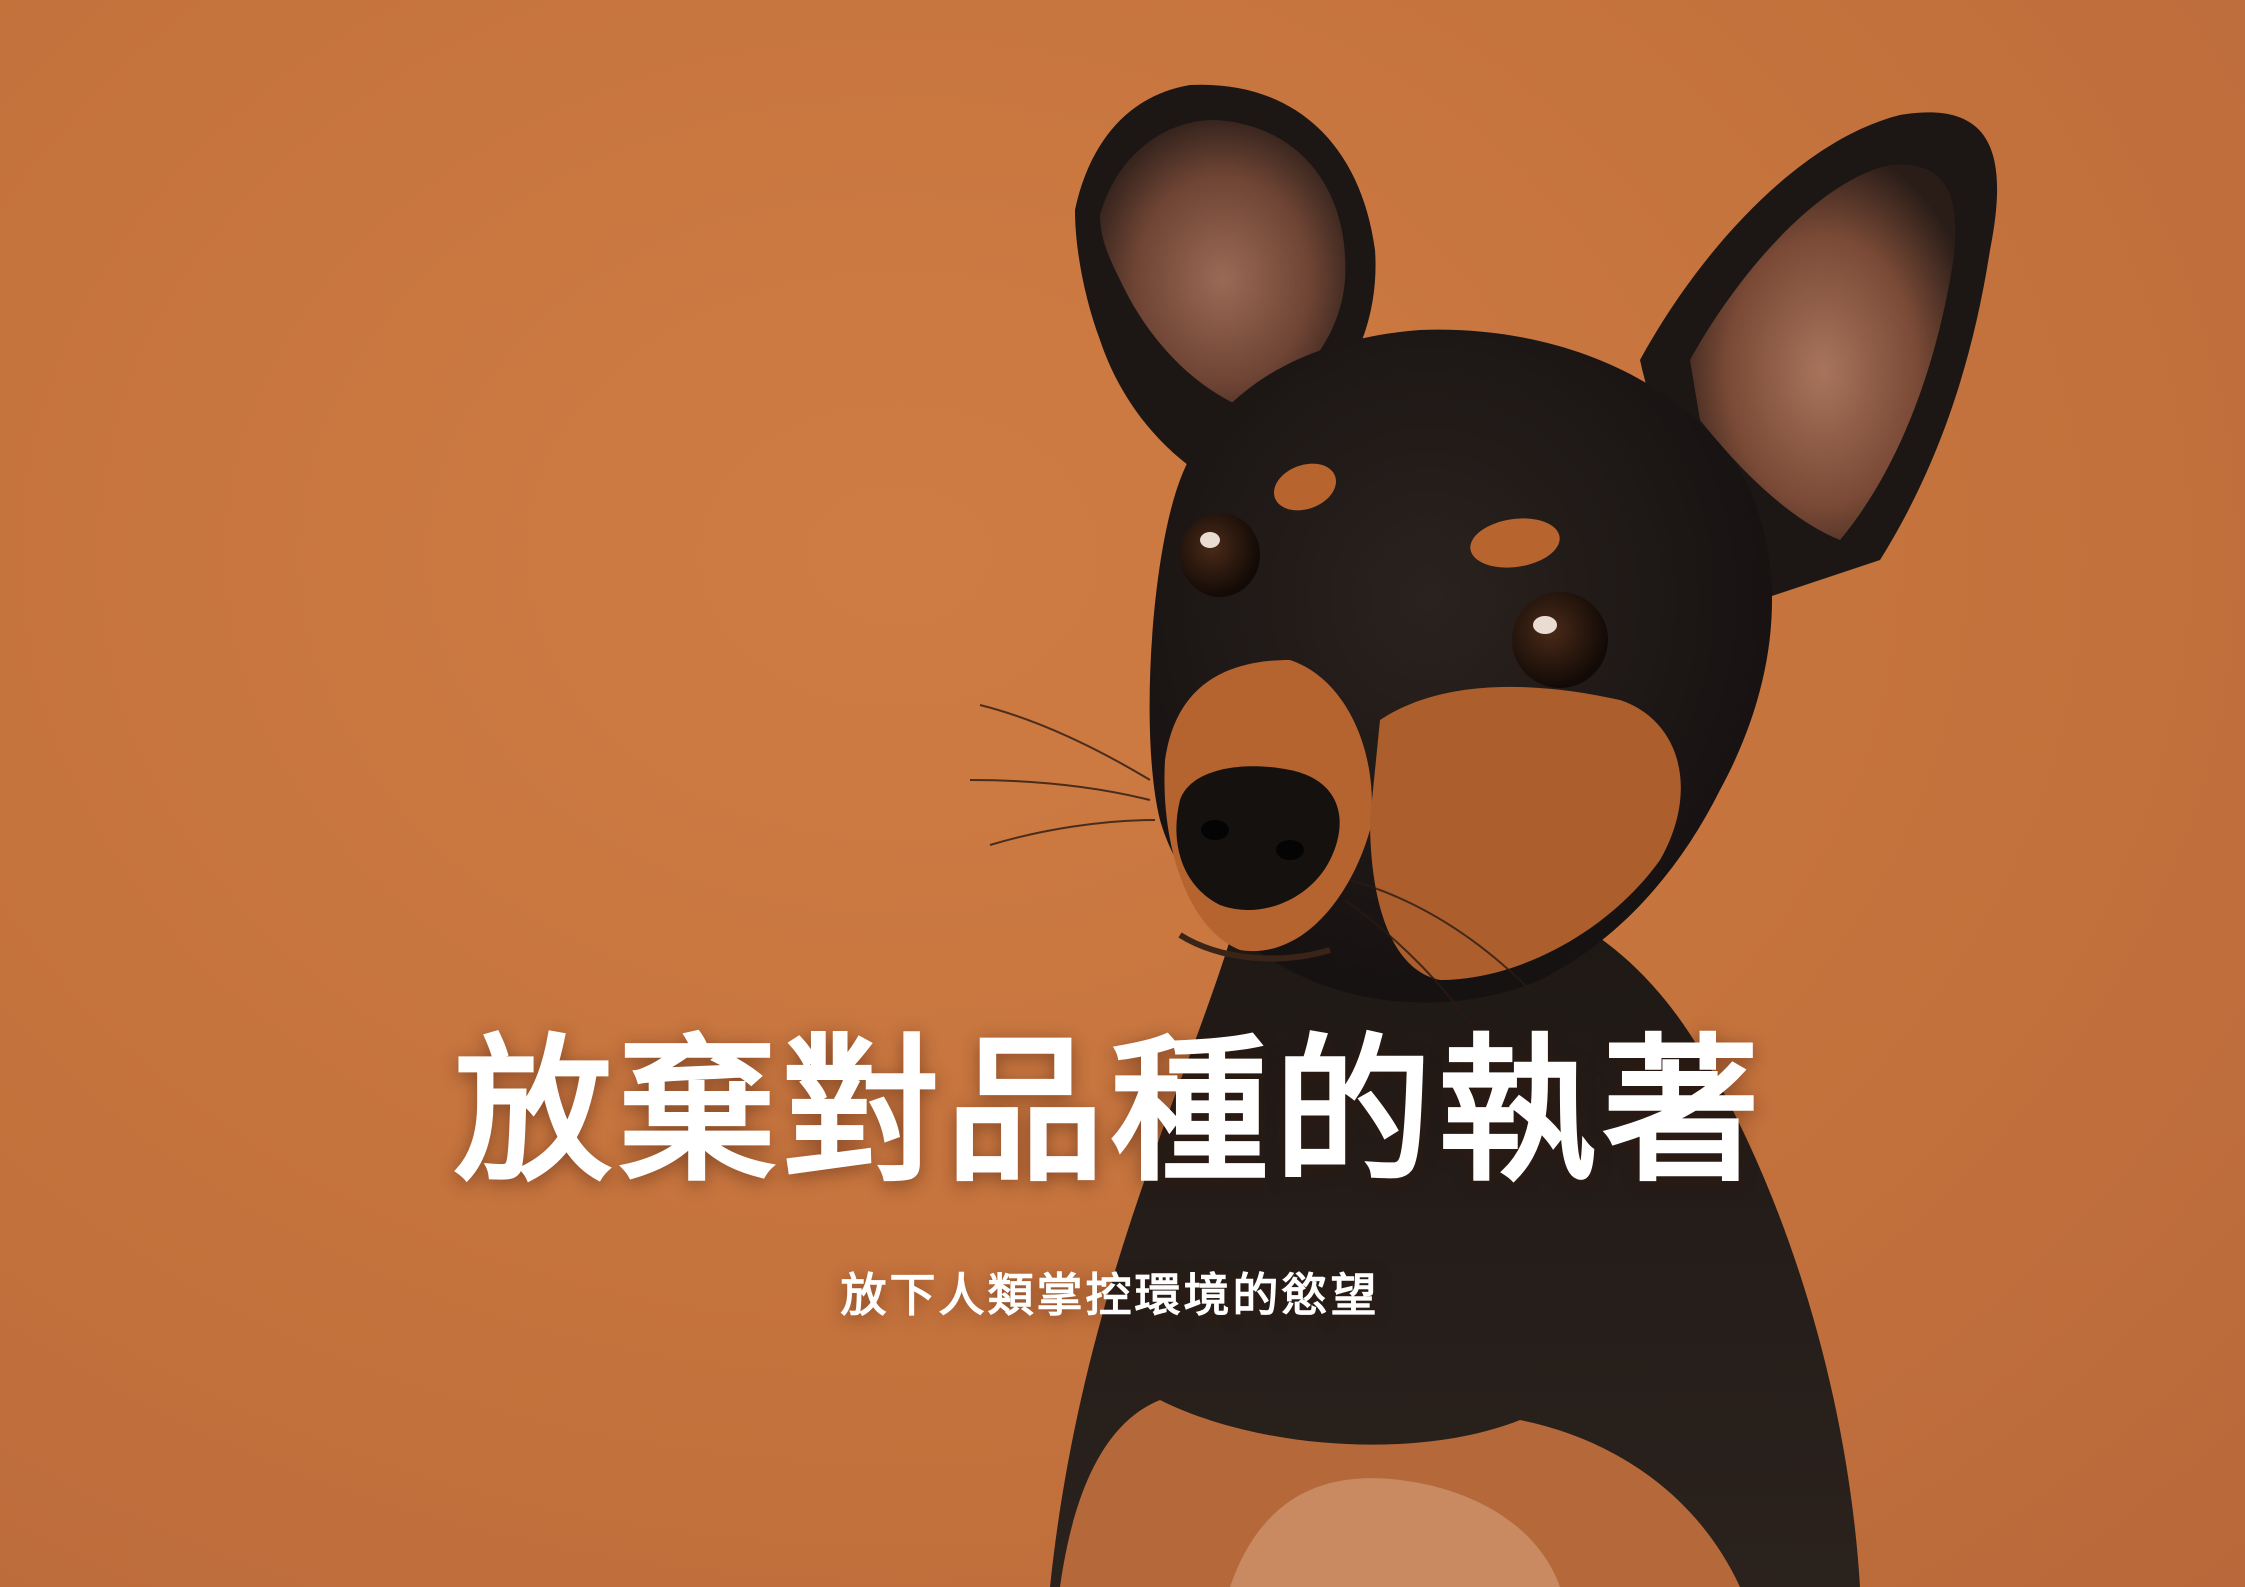 The width and height of the screenshot is (2245, 1587). Describe the element at coordinates (1110, 1294) in the screenshot. I see `poster-subtitle: 放下人類掌控環境的慾望` at that location.